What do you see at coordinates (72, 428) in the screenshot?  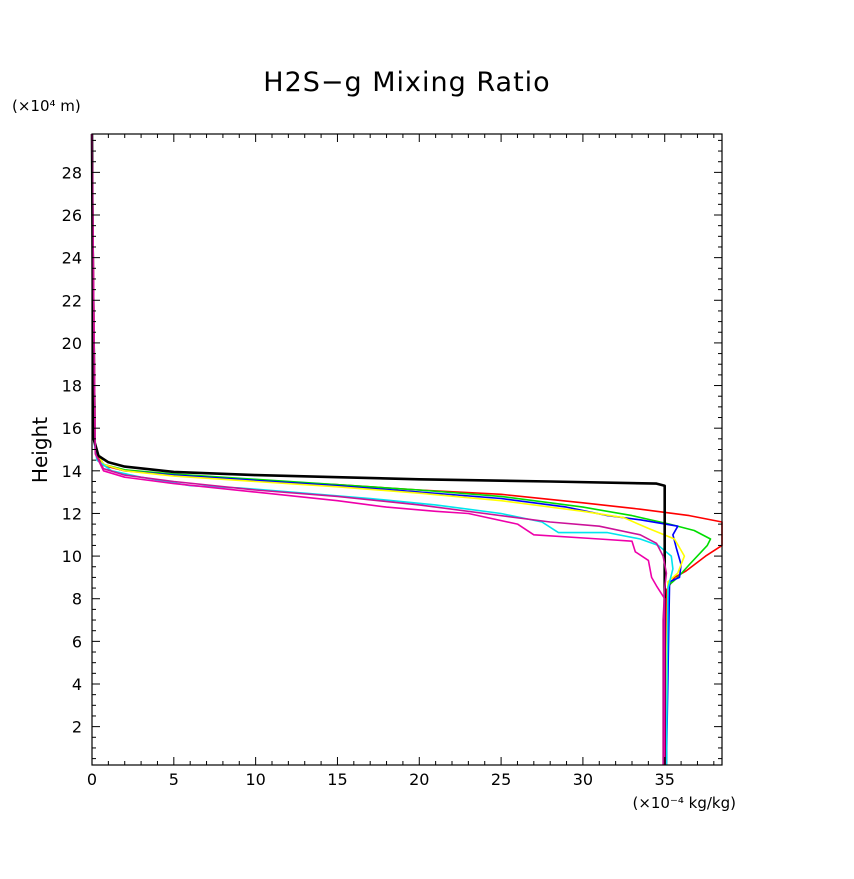 I see `y-tick-label: 16` at bounding box center [72, 428].